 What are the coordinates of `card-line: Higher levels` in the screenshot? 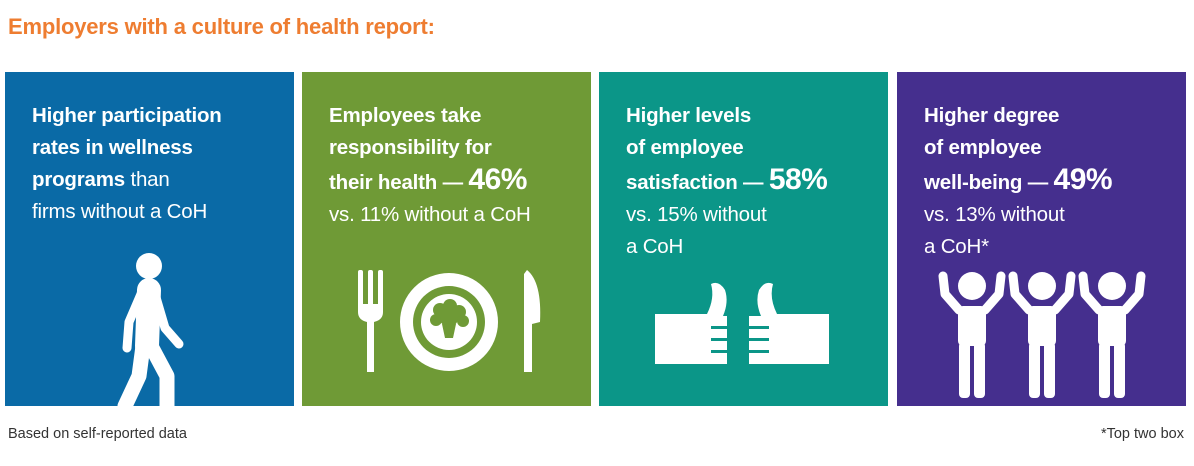 It's located at (689, 115).